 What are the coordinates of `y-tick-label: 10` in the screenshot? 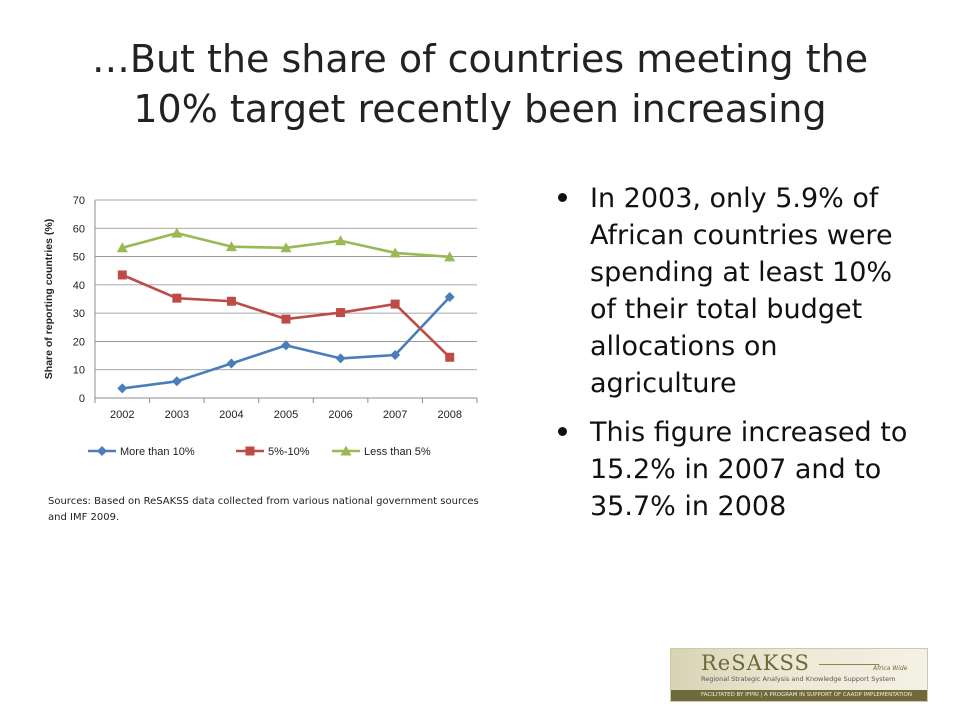 It's located at (79, 371).